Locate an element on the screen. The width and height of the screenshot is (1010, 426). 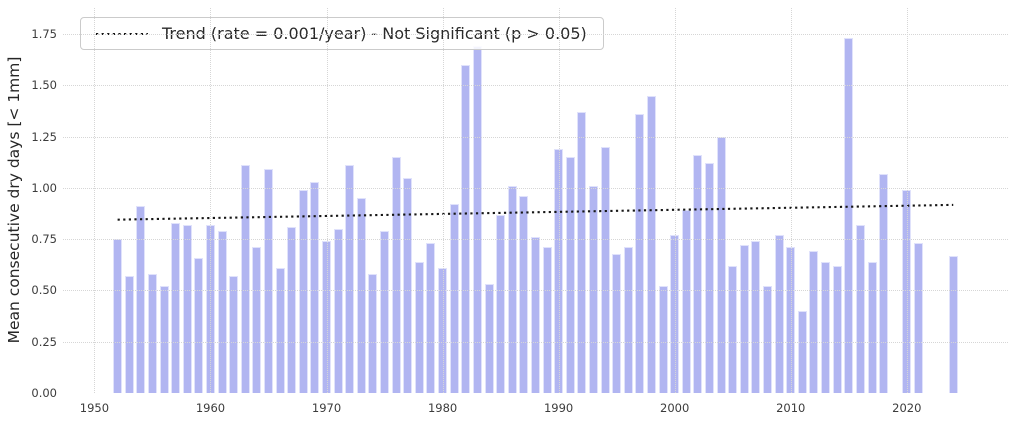
bar-1966 is located at coordinates (280, 330).